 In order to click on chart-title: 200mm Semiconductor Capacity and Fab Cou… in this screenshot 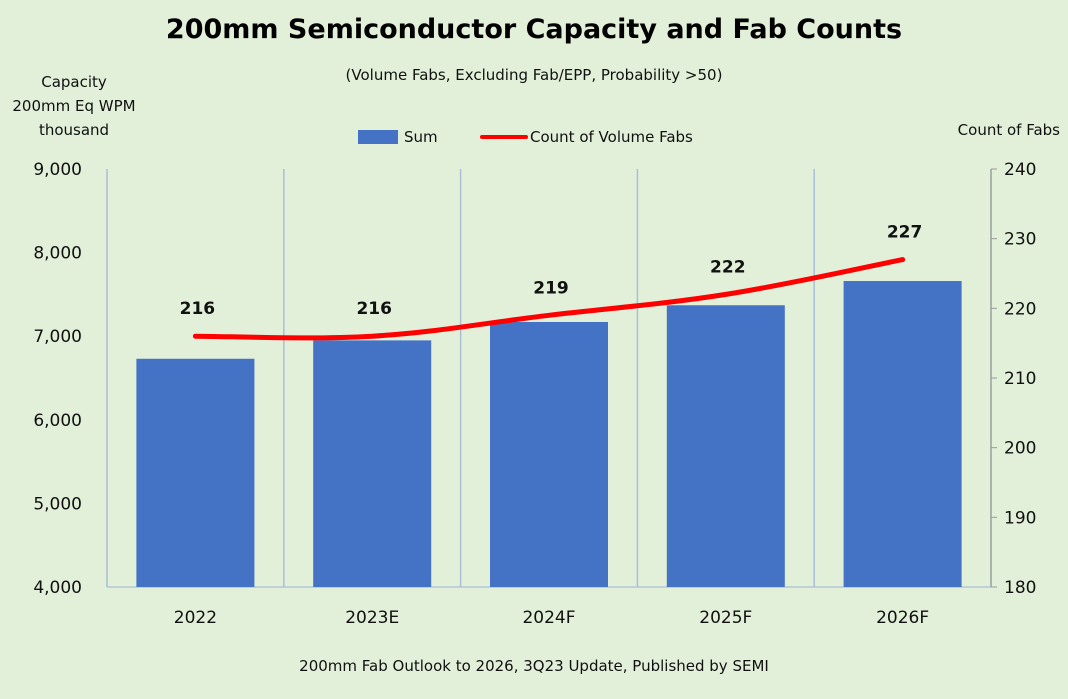, I will do `click(534, 29)`.